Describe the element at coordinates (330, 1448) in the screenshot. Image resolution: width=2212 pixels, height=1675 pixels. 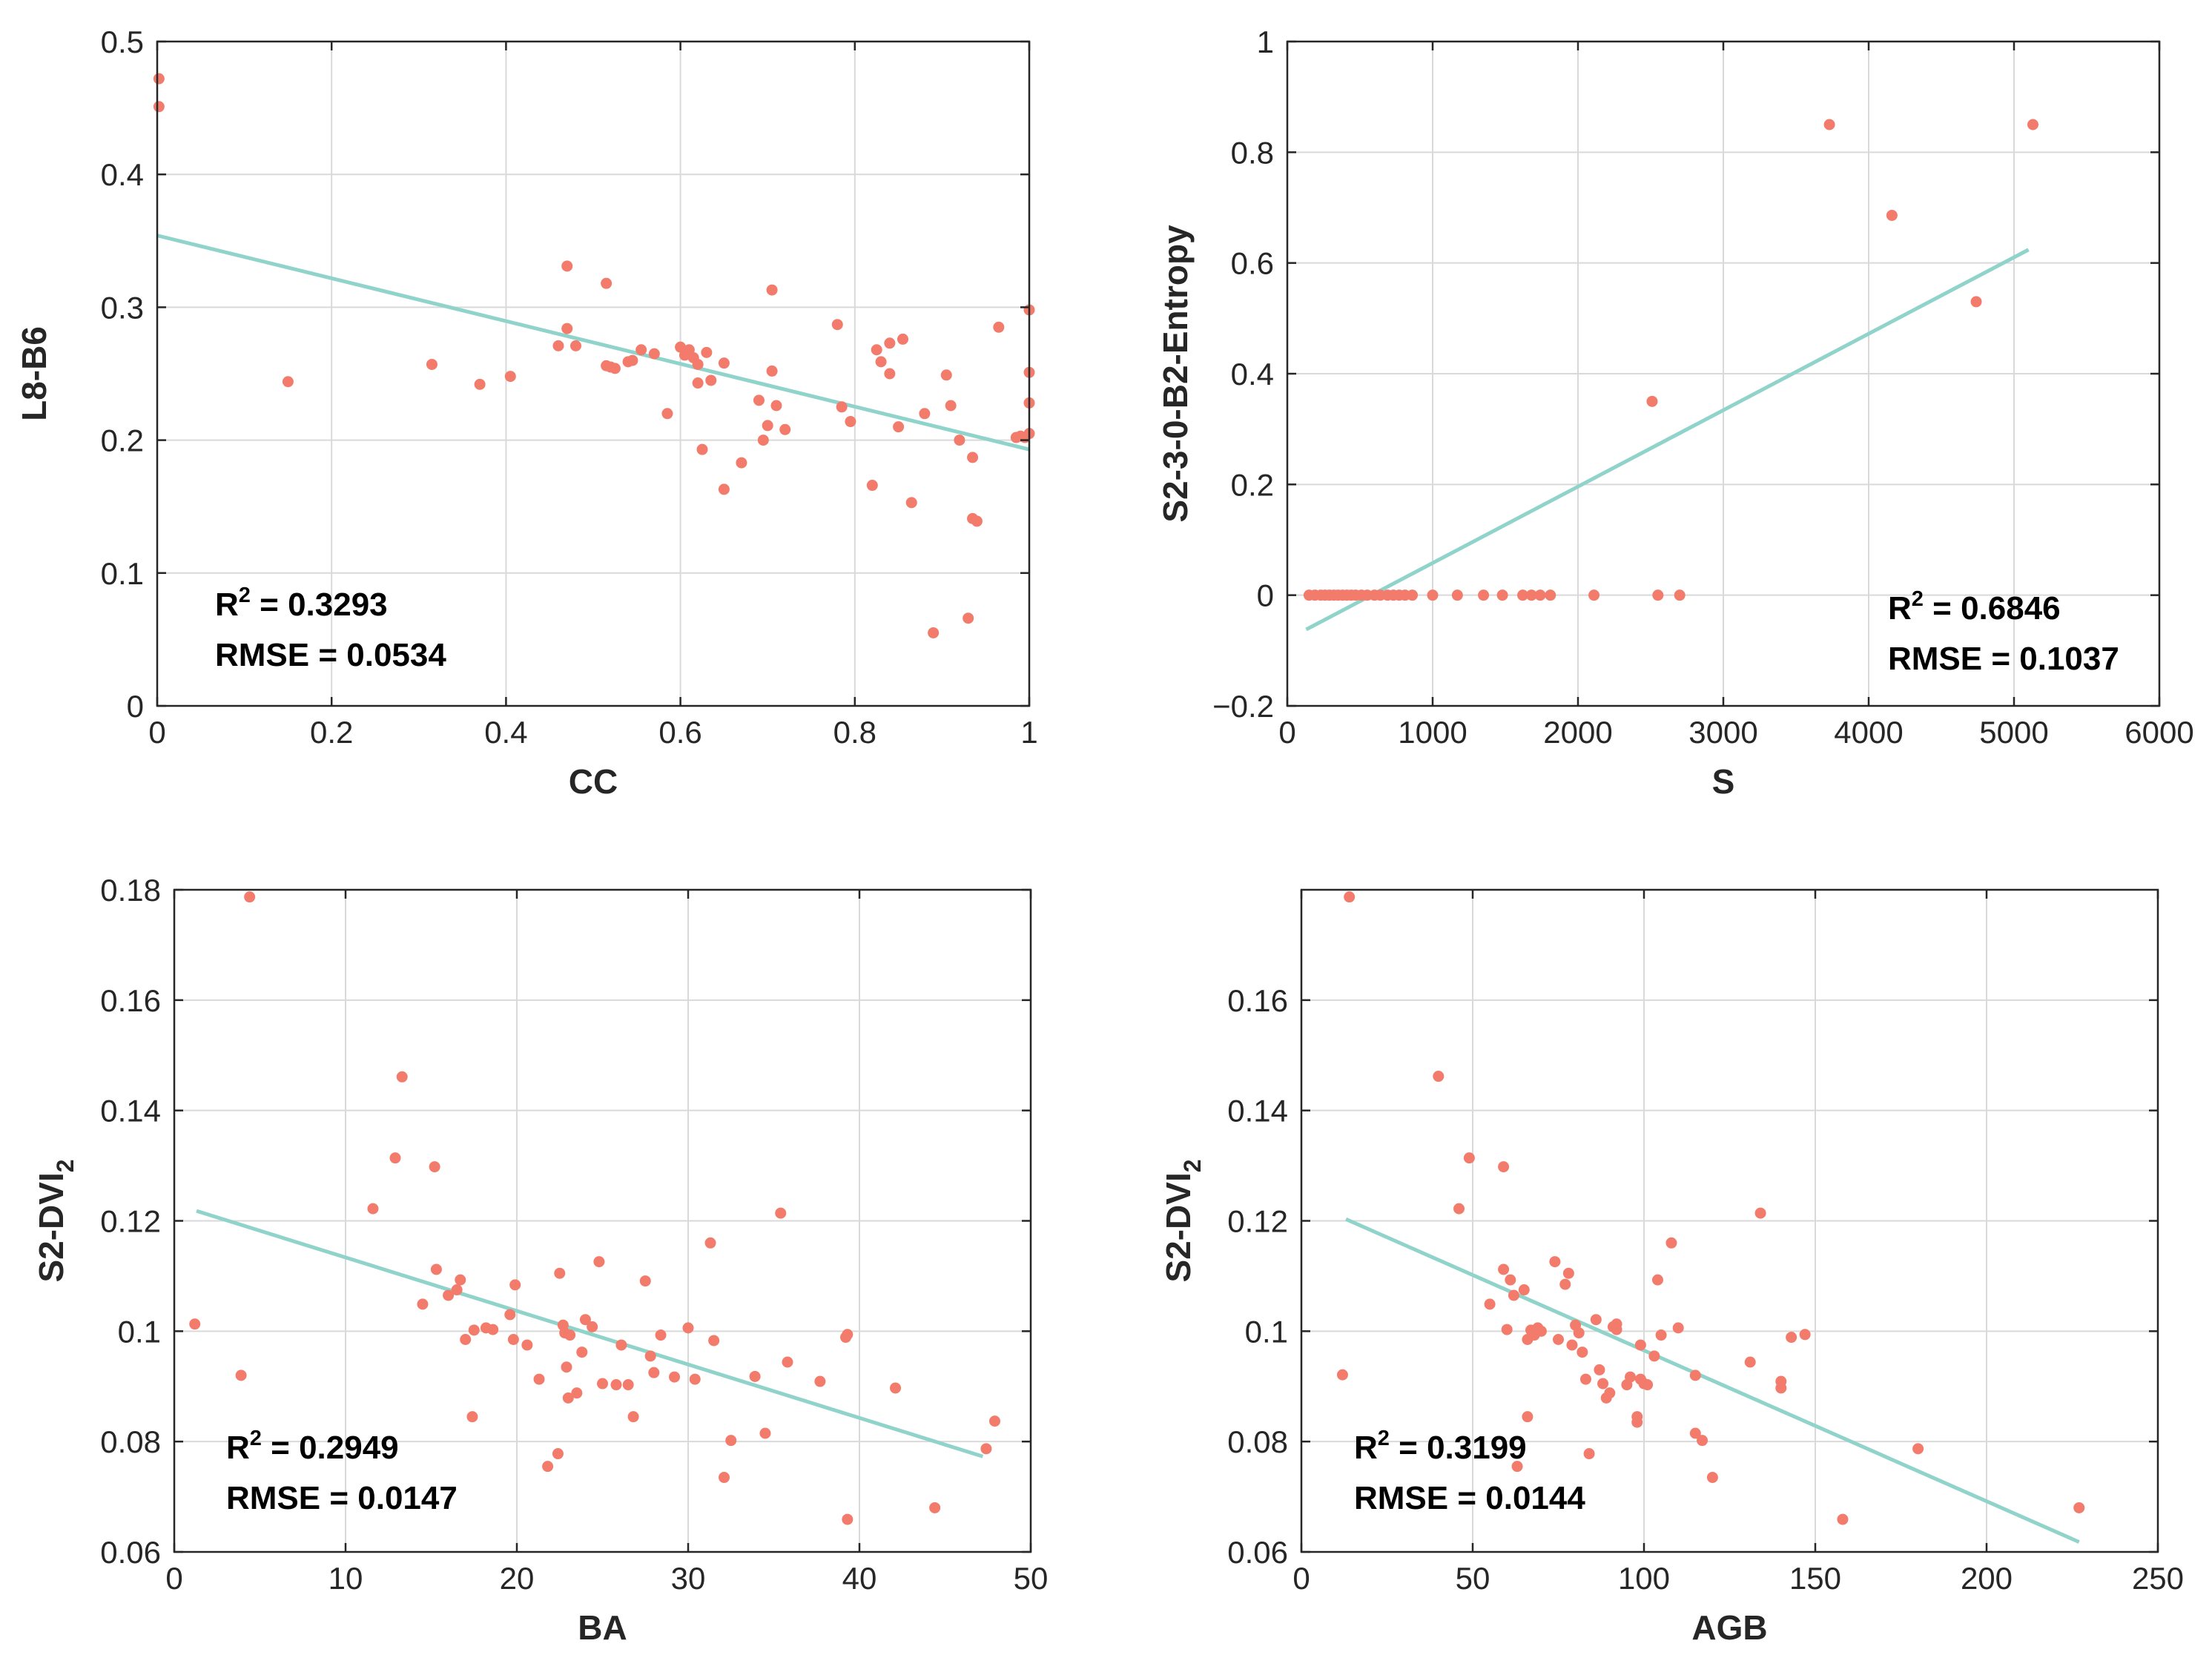
I see `r2-value: = 0.2949` at that location.